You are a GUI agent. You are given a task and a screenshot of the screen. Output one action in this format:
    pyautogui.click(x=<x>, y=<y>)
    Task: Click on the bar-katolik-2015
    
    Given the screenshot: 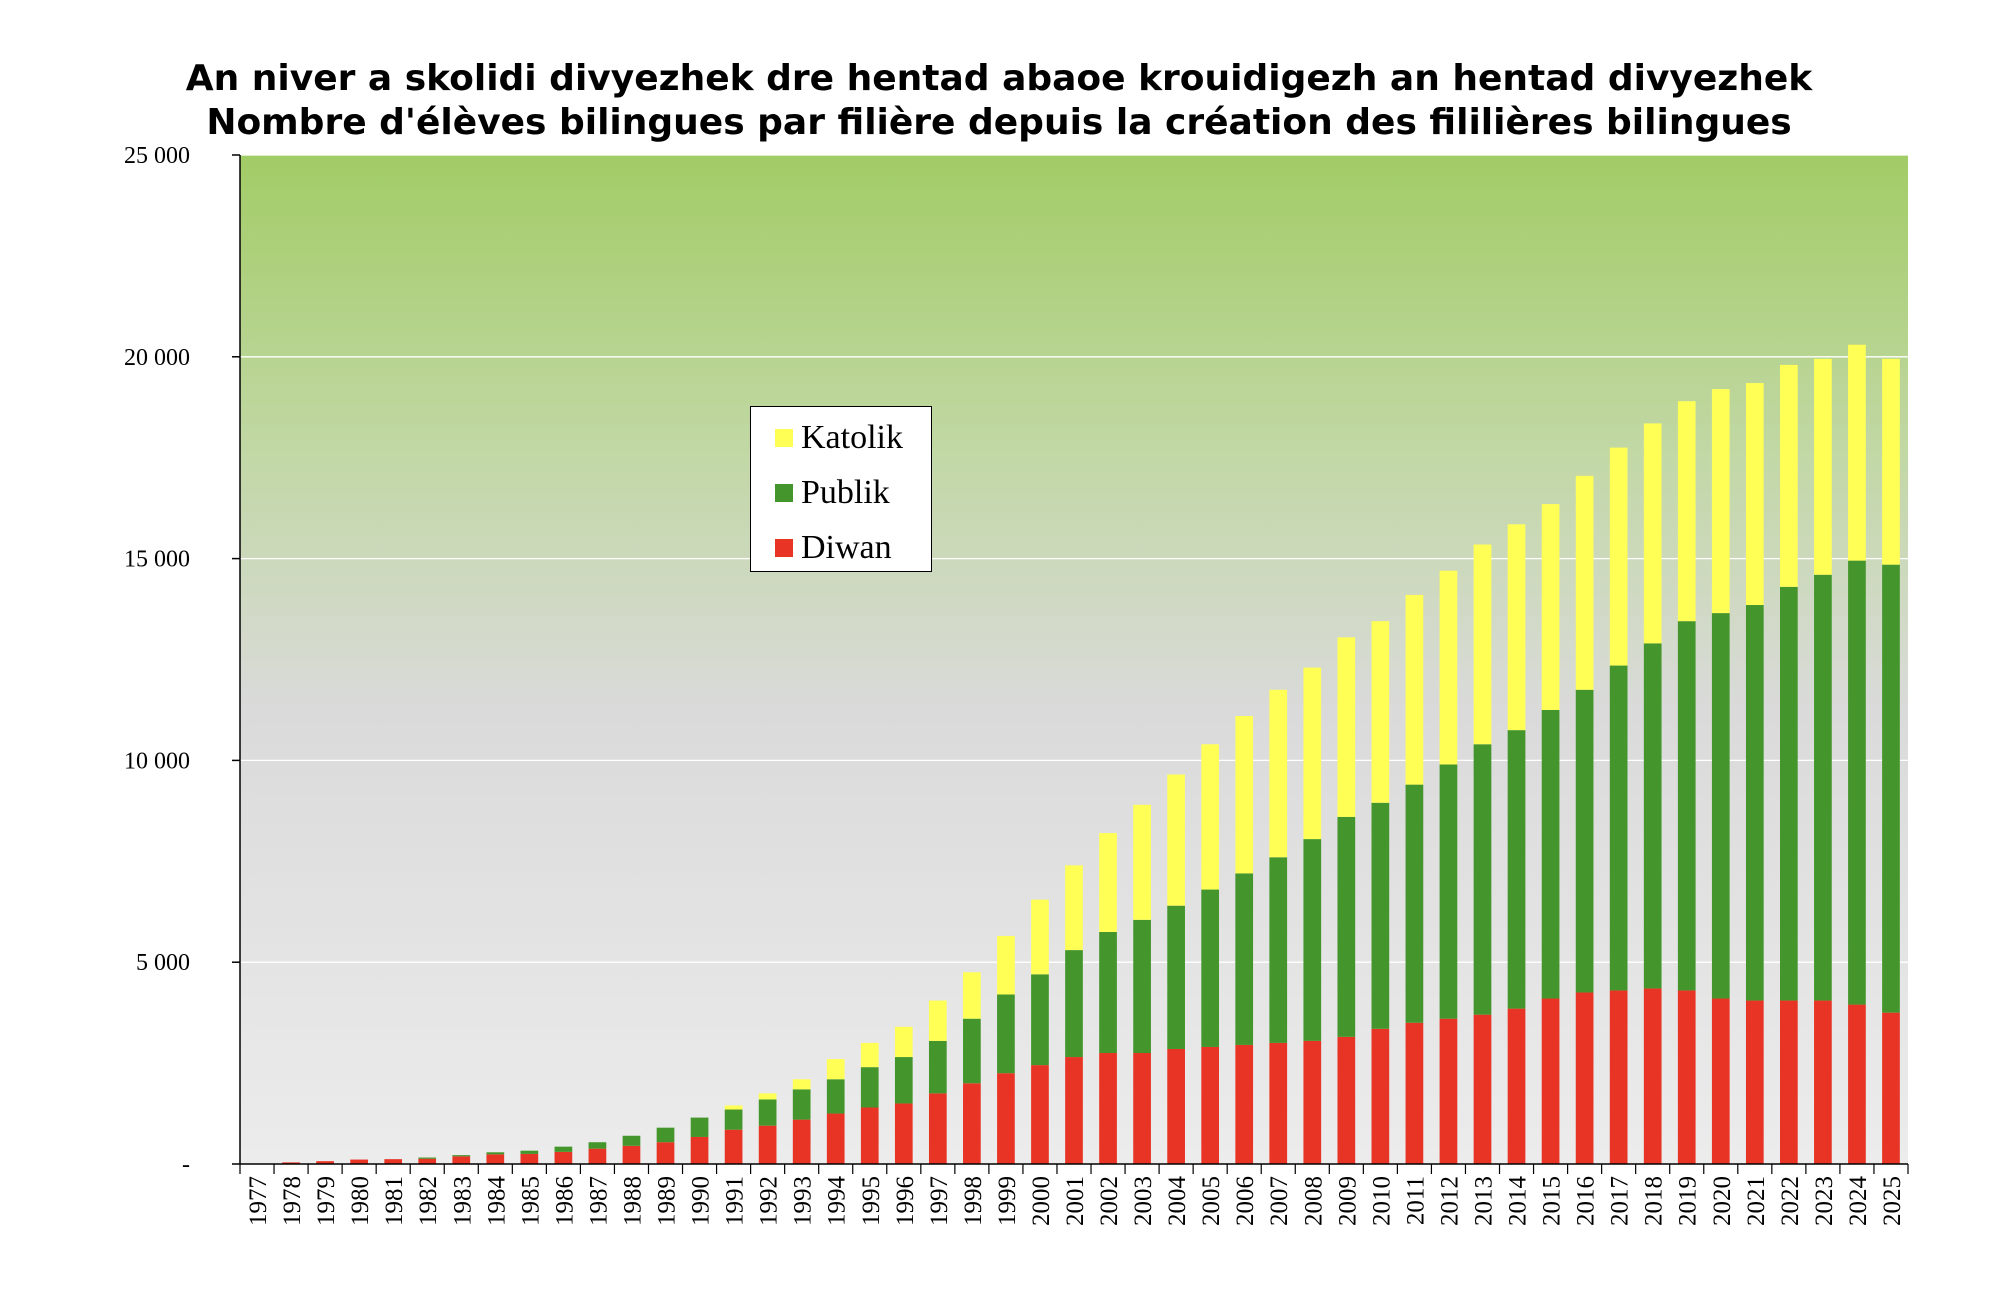 What is the action you would take?
    pyautogui.click(x=1550, y=607)
    